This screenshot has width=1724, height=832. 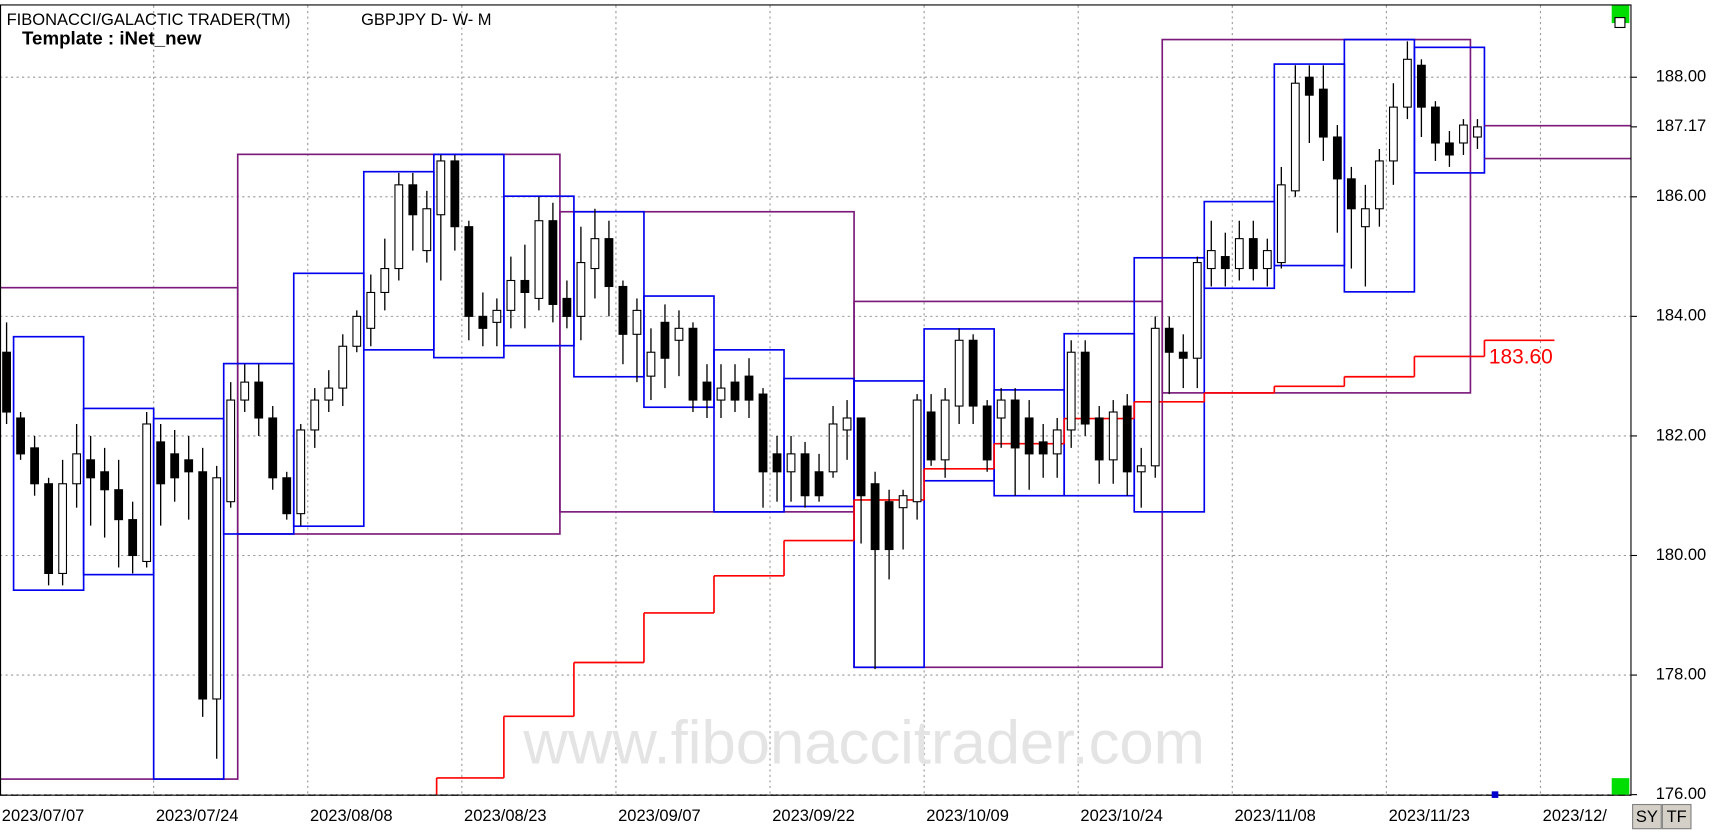 I want to click on x-tick-label: 2023/11/23, so click(x=1429, y=816).